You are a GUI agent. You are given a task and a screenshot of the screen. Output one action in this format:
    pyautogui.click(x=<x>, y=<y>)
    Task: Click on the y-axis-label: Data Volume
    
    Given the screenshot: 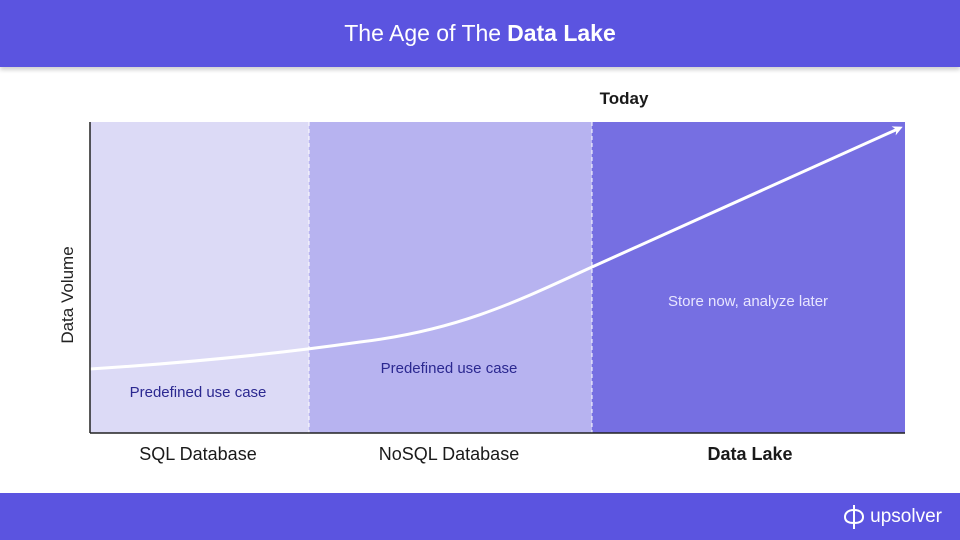 What is the action you would take?
    pyautogui.click(x=67, y=295)
    